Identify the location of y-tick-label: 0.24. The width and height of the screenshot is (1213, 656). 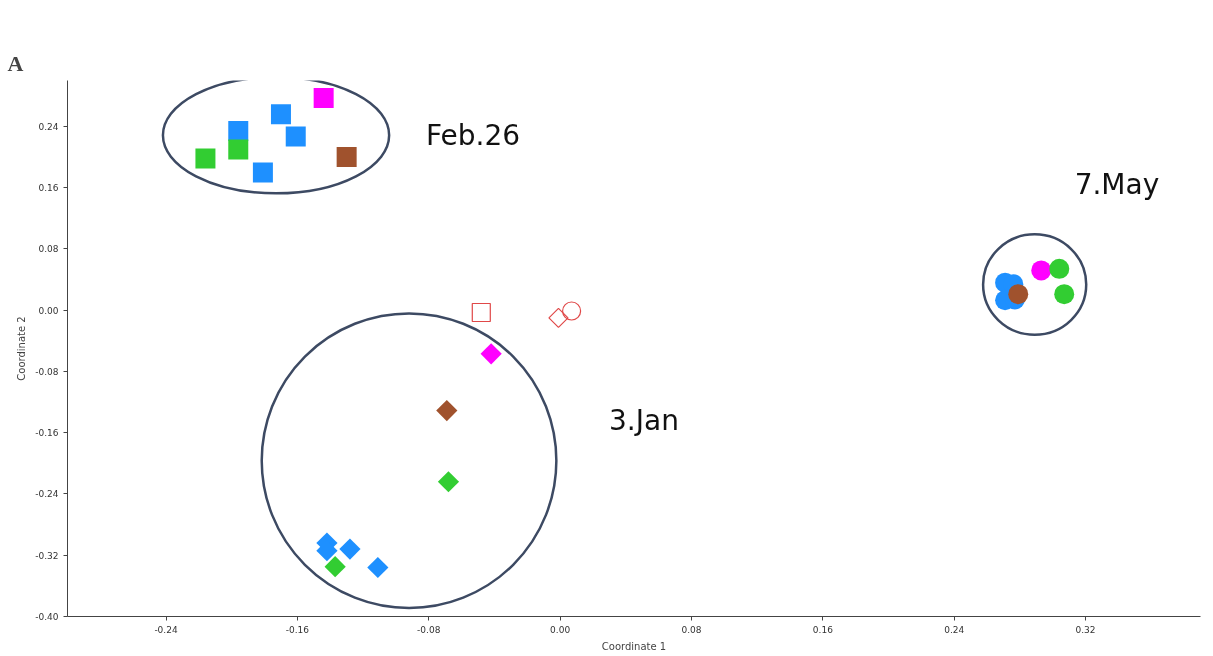
(48, 126).